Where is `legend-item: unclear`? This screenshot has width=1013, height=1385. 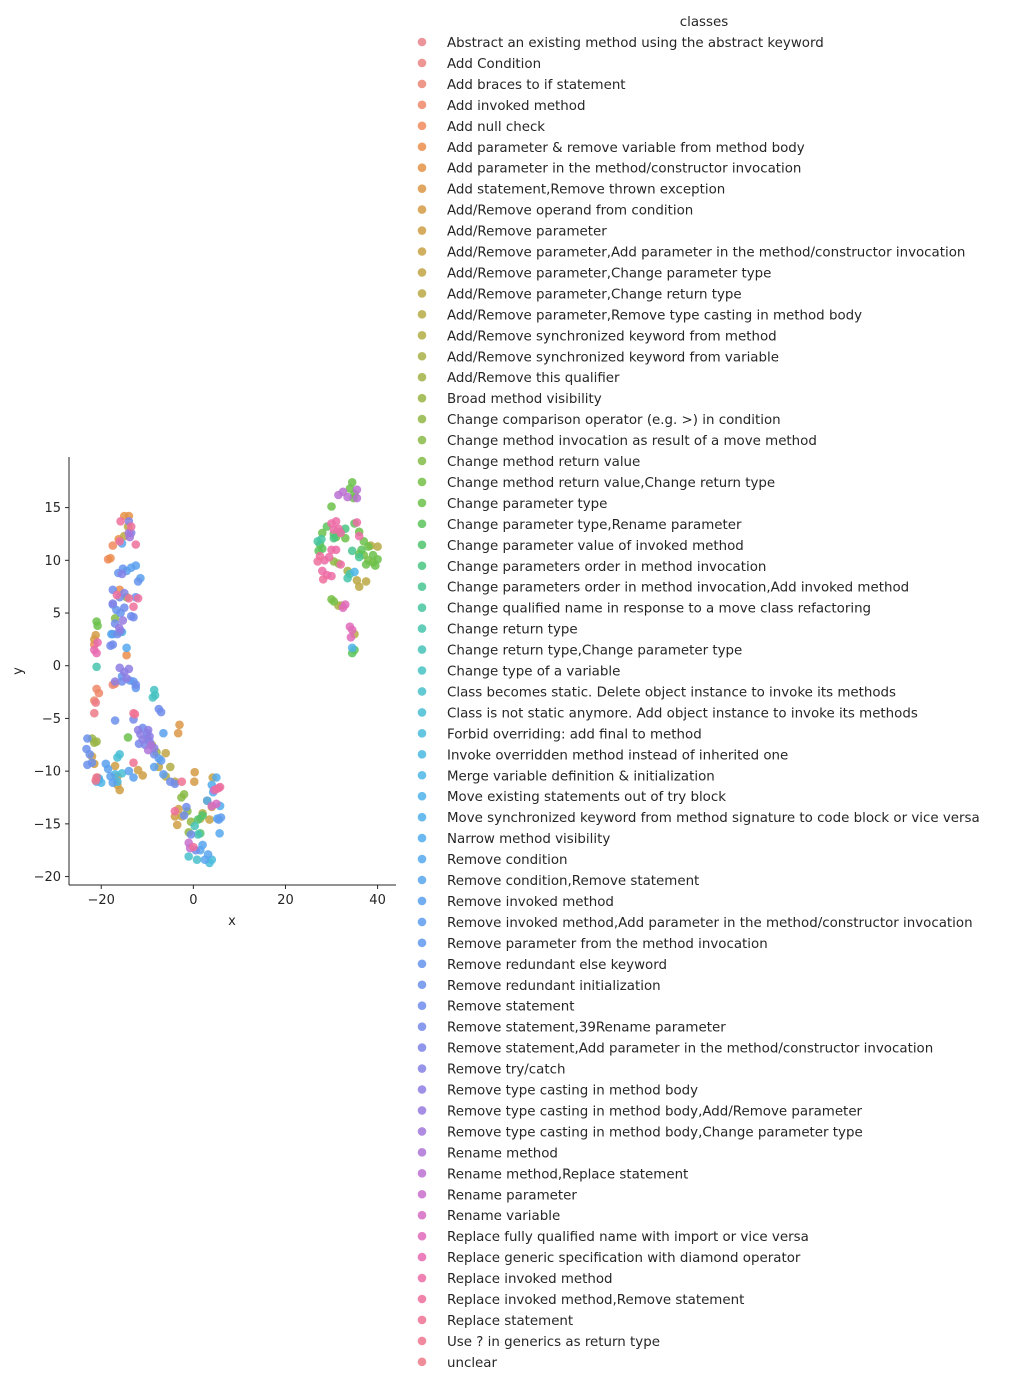
legend-item: unclear is located at coordinates (457, 1363).